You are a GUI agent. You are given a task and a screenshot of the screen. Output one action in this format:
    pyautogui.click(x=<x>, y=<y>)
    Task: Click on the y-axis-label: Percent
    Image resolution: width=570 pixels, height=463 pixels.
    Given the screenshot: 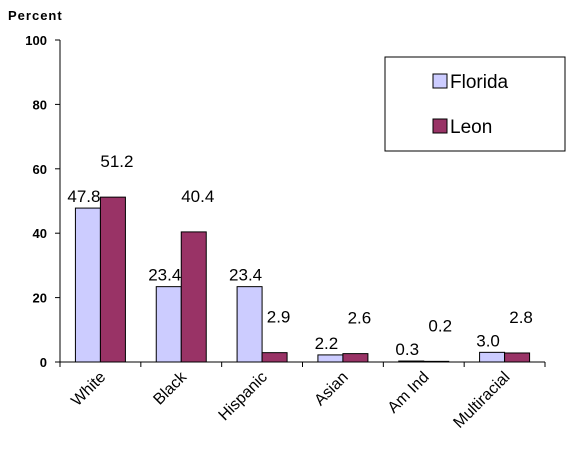 What is the action you would take?
    pyautogui.click(x=35, y=15)
    